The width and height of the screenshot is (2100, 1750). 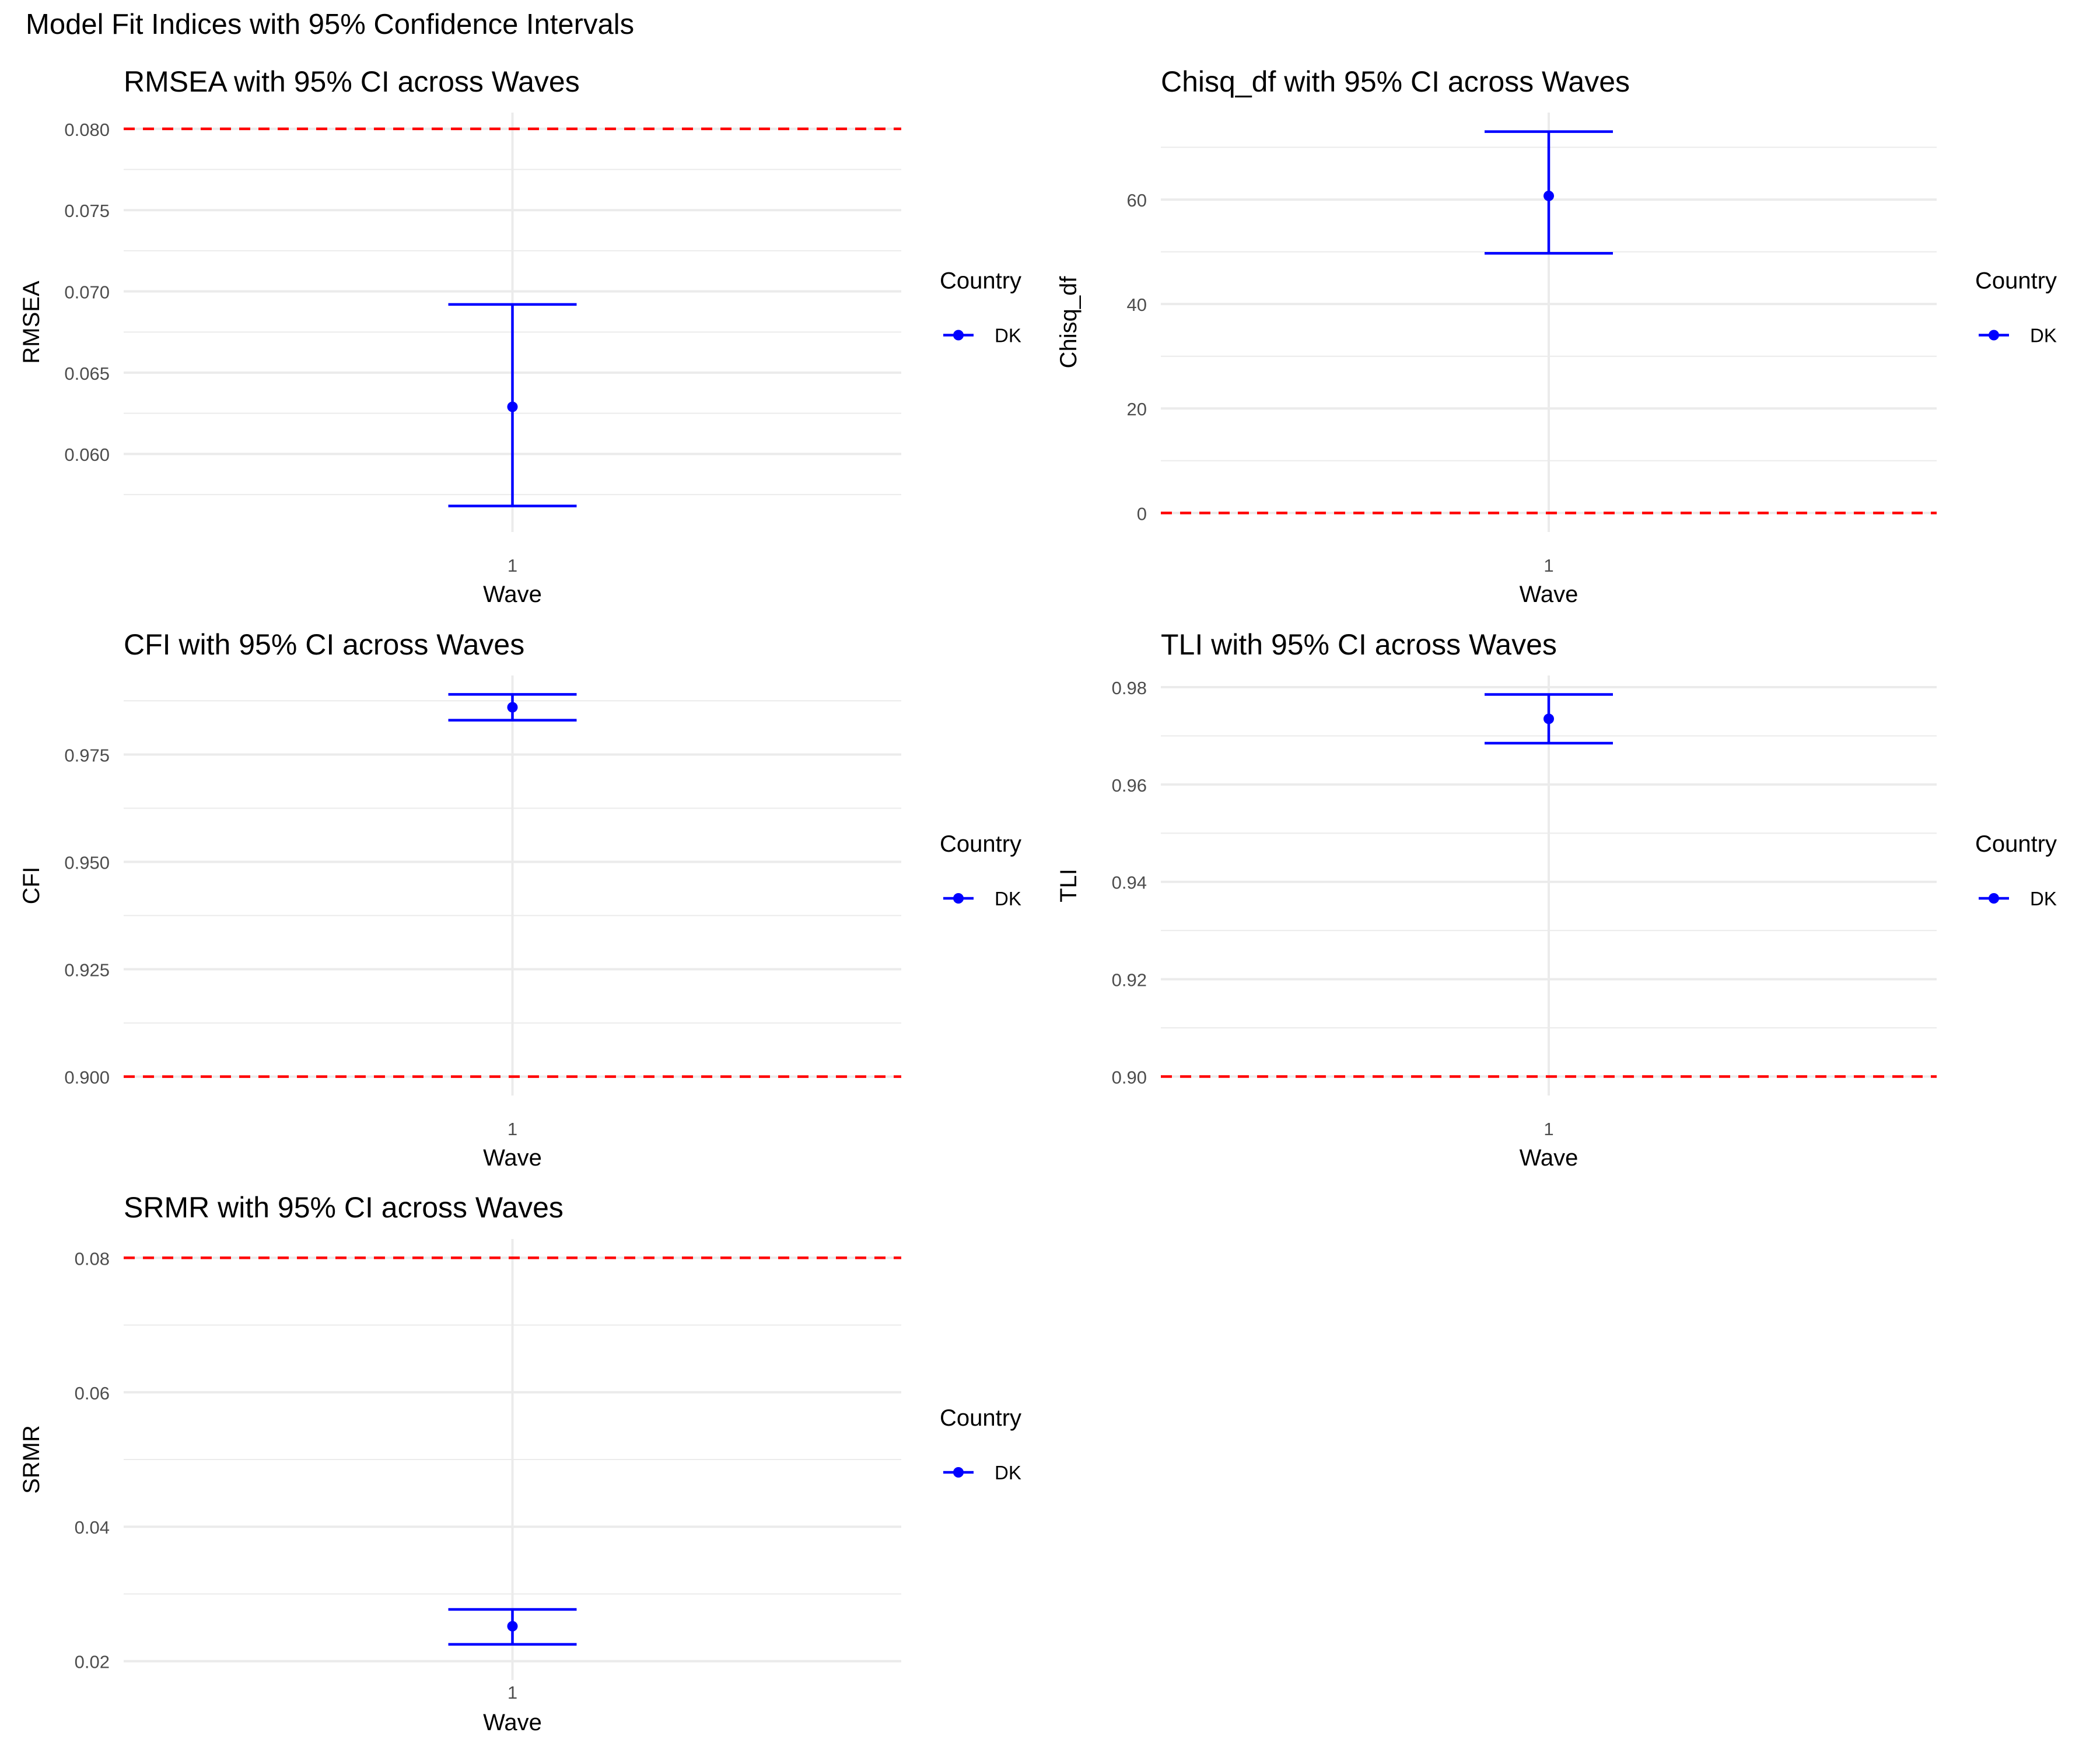 What do you see at coordinates (1069, 322) in the screenshot?
I see `y-axis-label: Chisq_df` at bounding box center [1069, 322].